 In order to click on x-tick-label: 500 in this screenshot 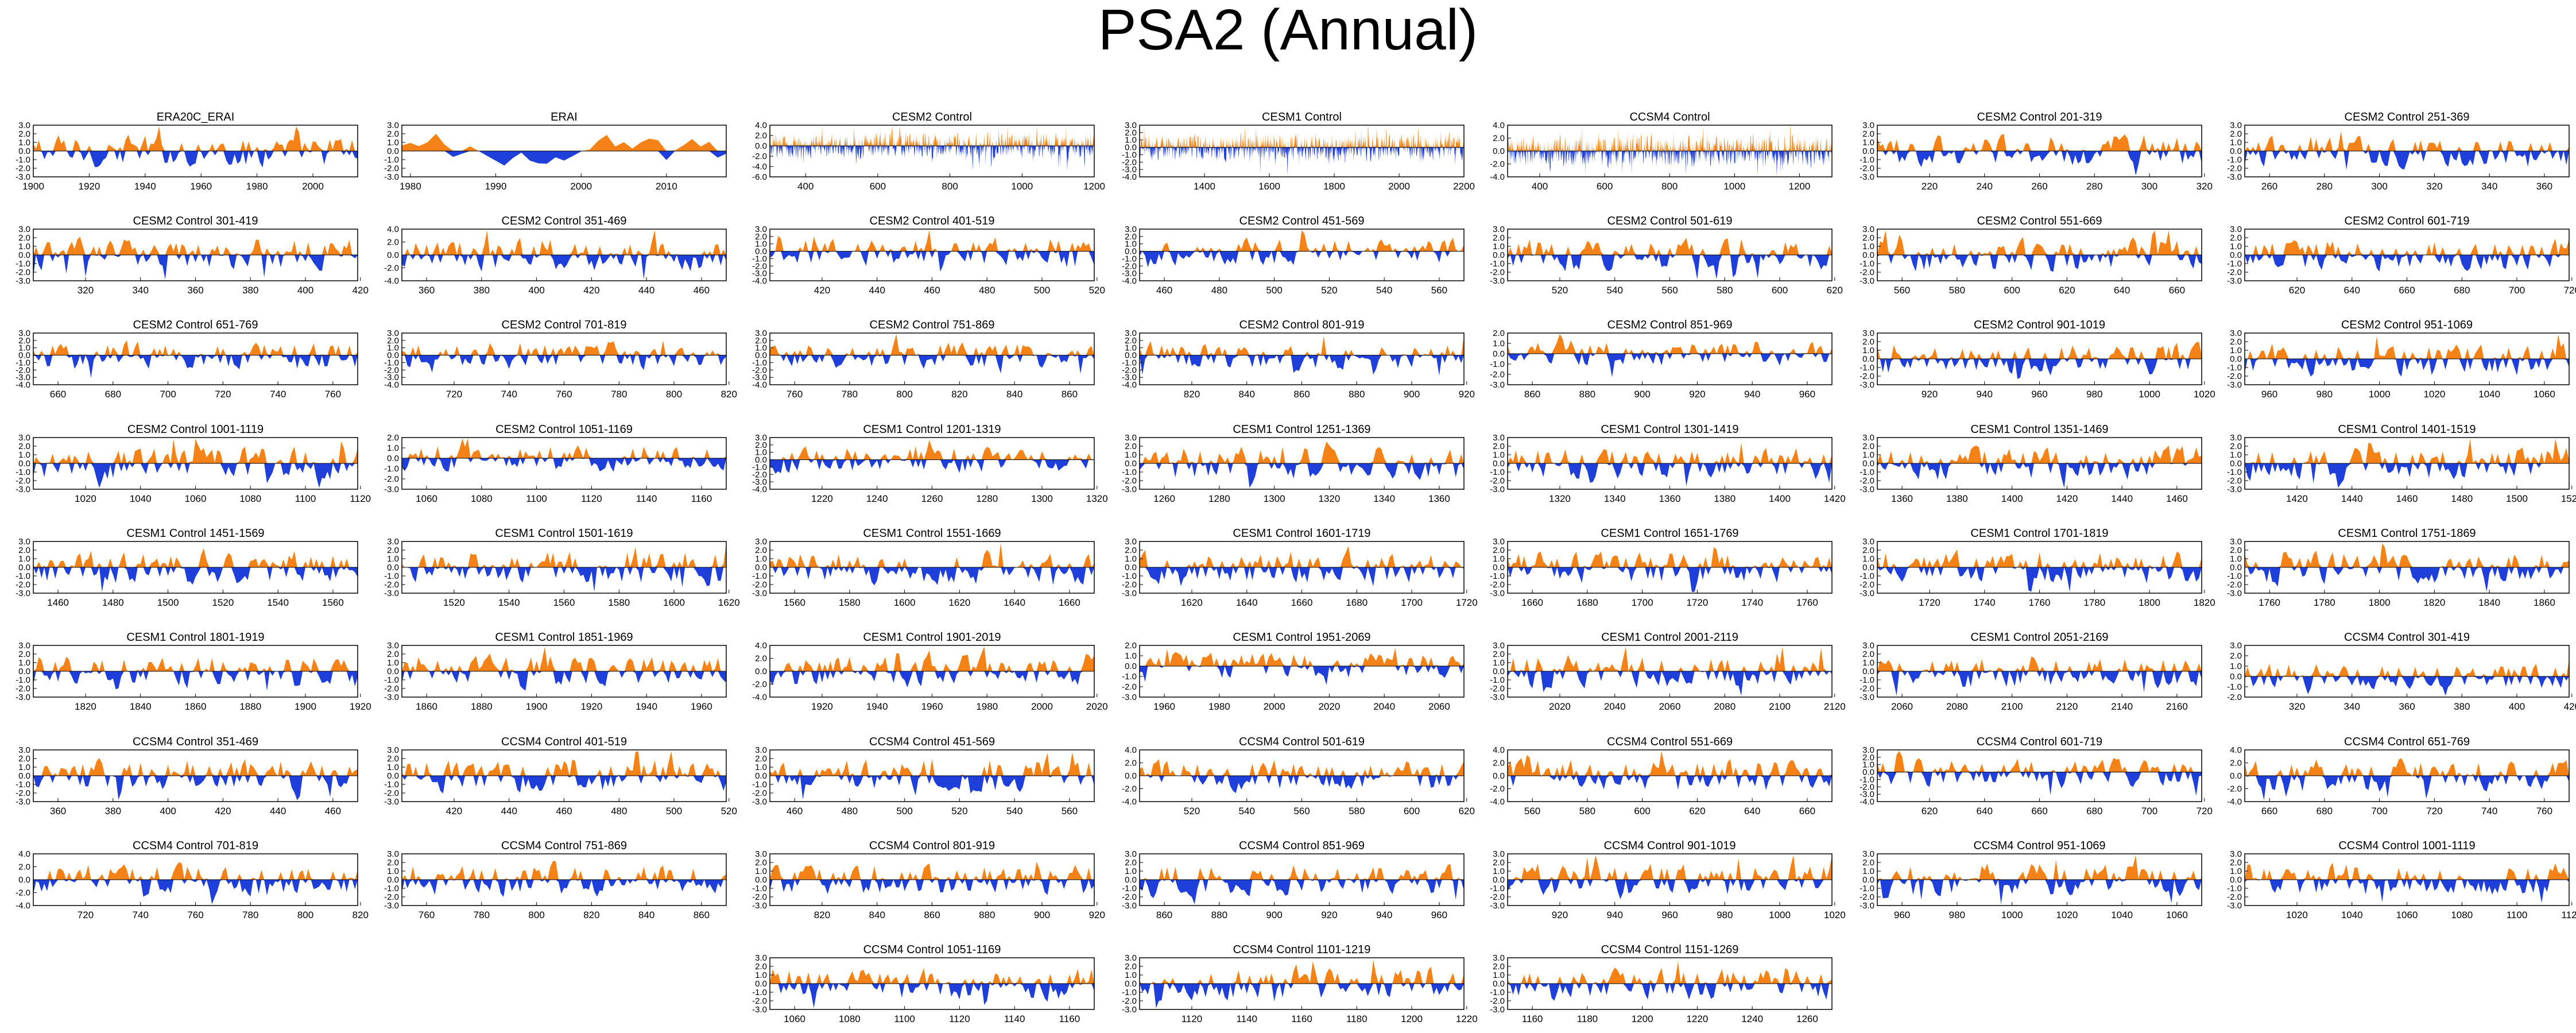, I will do `click(904, 811)`.